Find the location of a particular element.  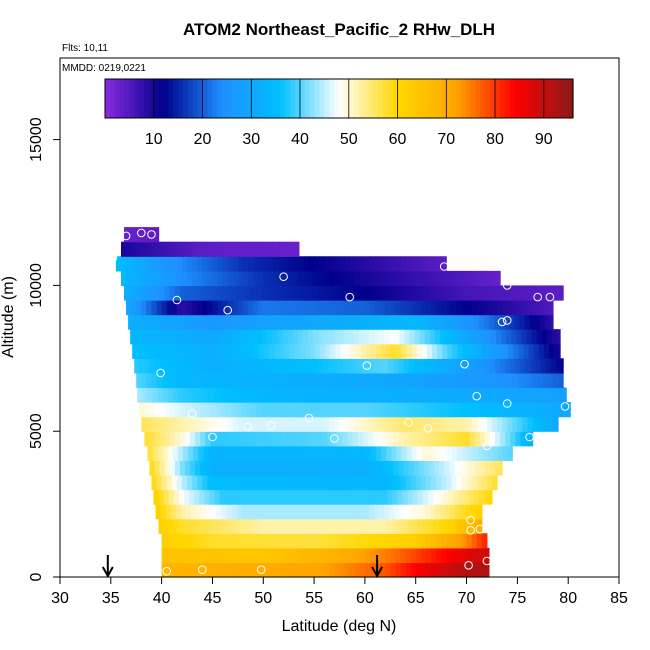

colorbar-tick-label: 80 is located at coordinates (495, 139).